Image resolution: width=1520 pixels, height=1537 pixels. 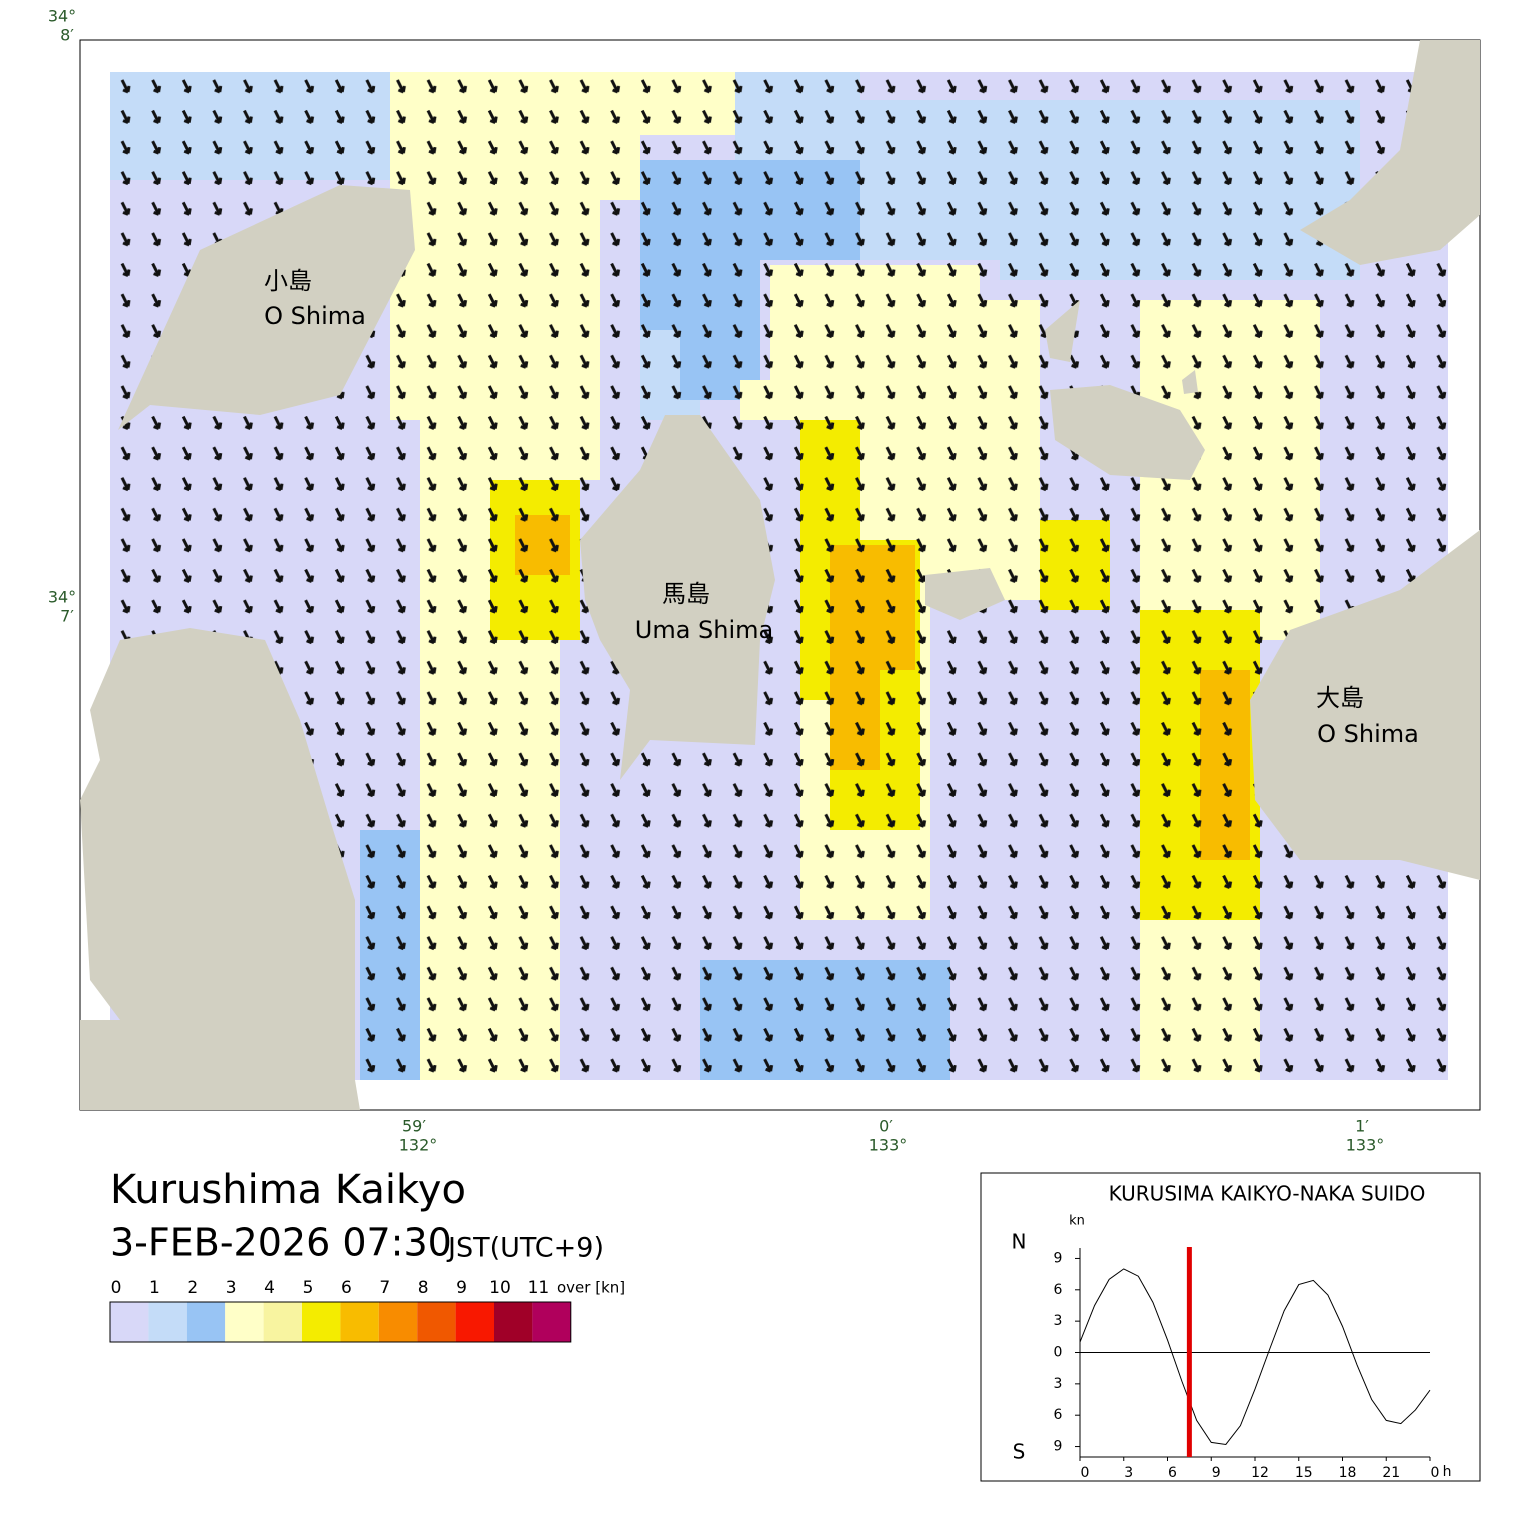 What do you see at coordinates (1304, 1473) in the screenshot?
I see `x-tick-label: 15` at bounding box center [1304, 1473].